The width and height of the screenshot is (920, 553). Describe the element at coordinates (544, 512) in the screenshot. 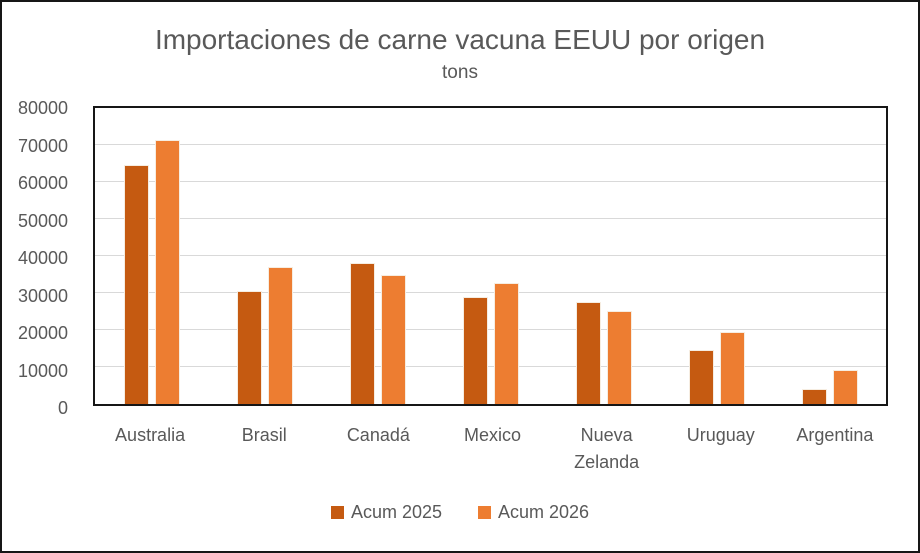

I see `legend-label: Acum 2026` at that location.